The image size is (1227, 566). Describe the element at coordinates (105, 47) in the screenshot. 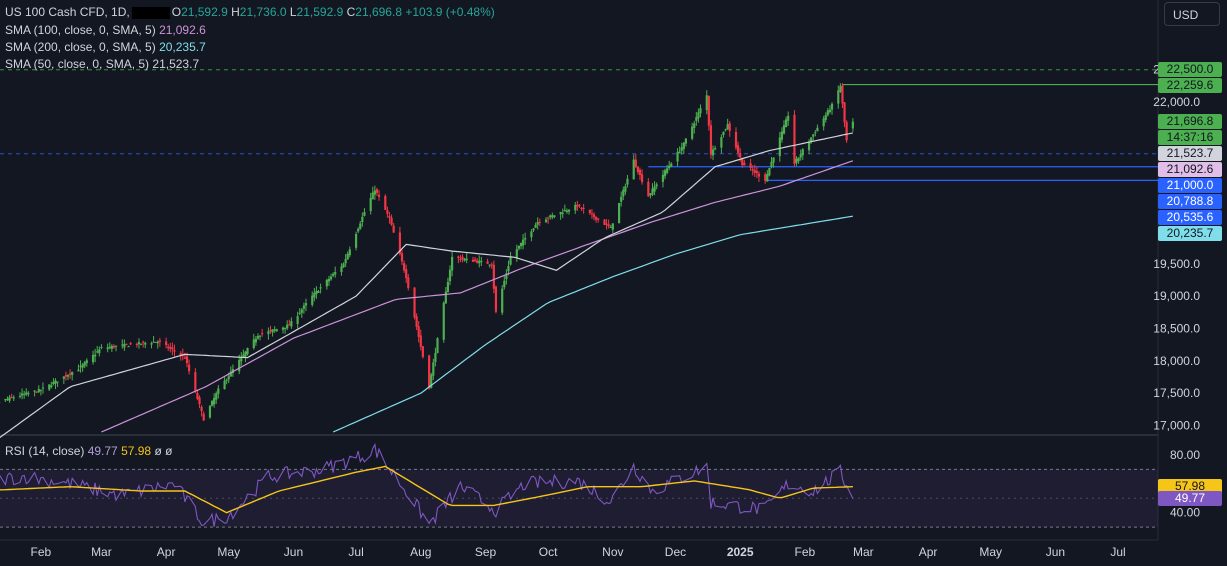

I see `sma200-legend: SMA (200, close, 0, SMA, 5) 20,235.7` at that location.